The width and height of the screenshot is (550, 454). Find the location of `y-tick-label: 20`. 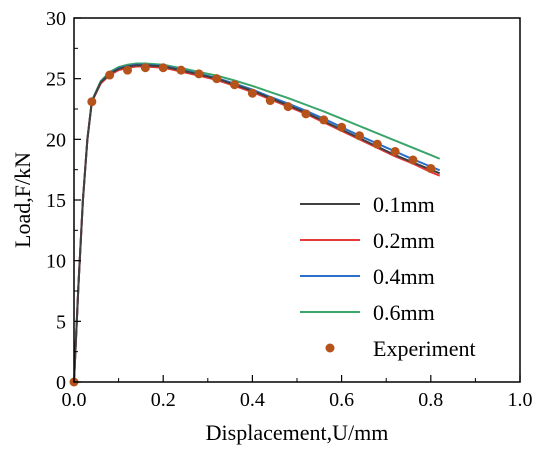

y-tick-label: 20 is located at coordinates (56, 140).